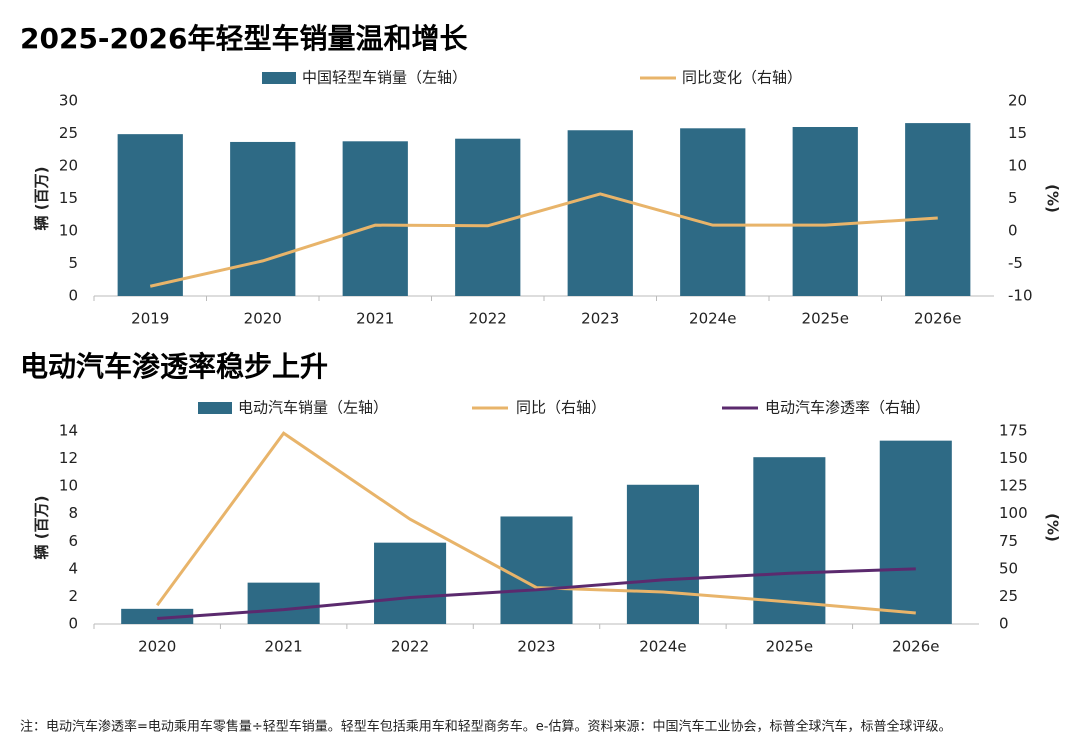  I want to click on legend-label: 同比变化（右轴）, so click(742, 78).